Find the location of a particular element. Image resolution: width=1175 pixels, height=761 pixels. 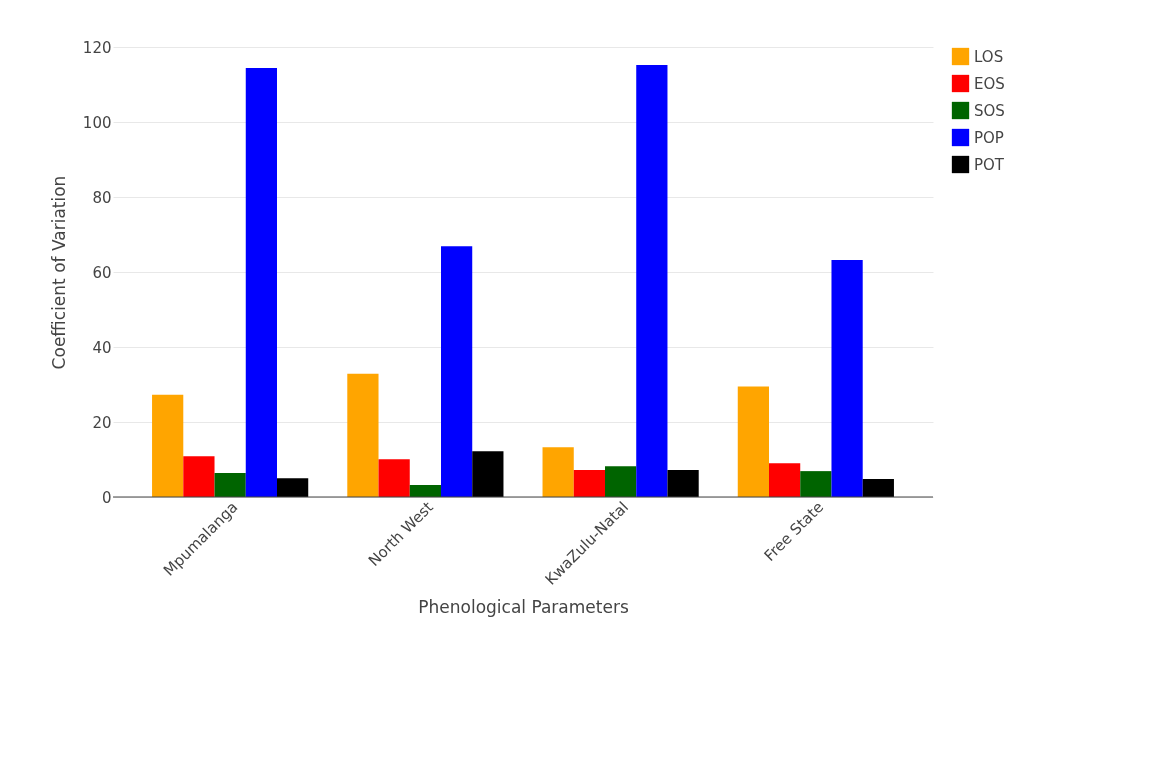

y-tick-label: 20 is located at coordinates (102, 422).